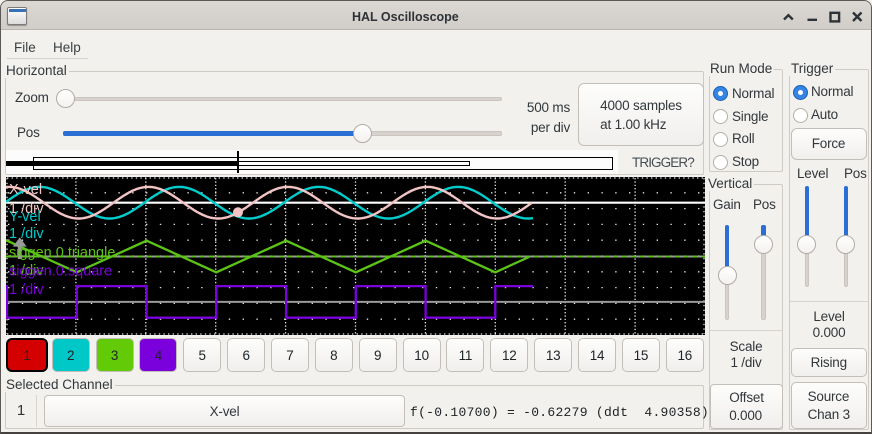 Image resolution: width=872 pixels, height=434 pixels. What do you see at coordinates (25, 217) in the screenshot?
I see `svg-text: Y-vel` at bounding box center [25, 217].